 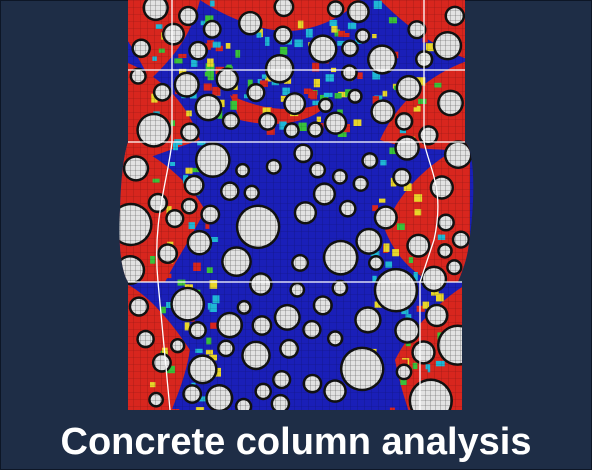 What do you see at coordinates (164, 205) in the screenshot?
I see `left-trace-line` at bounding box center [164, 205].